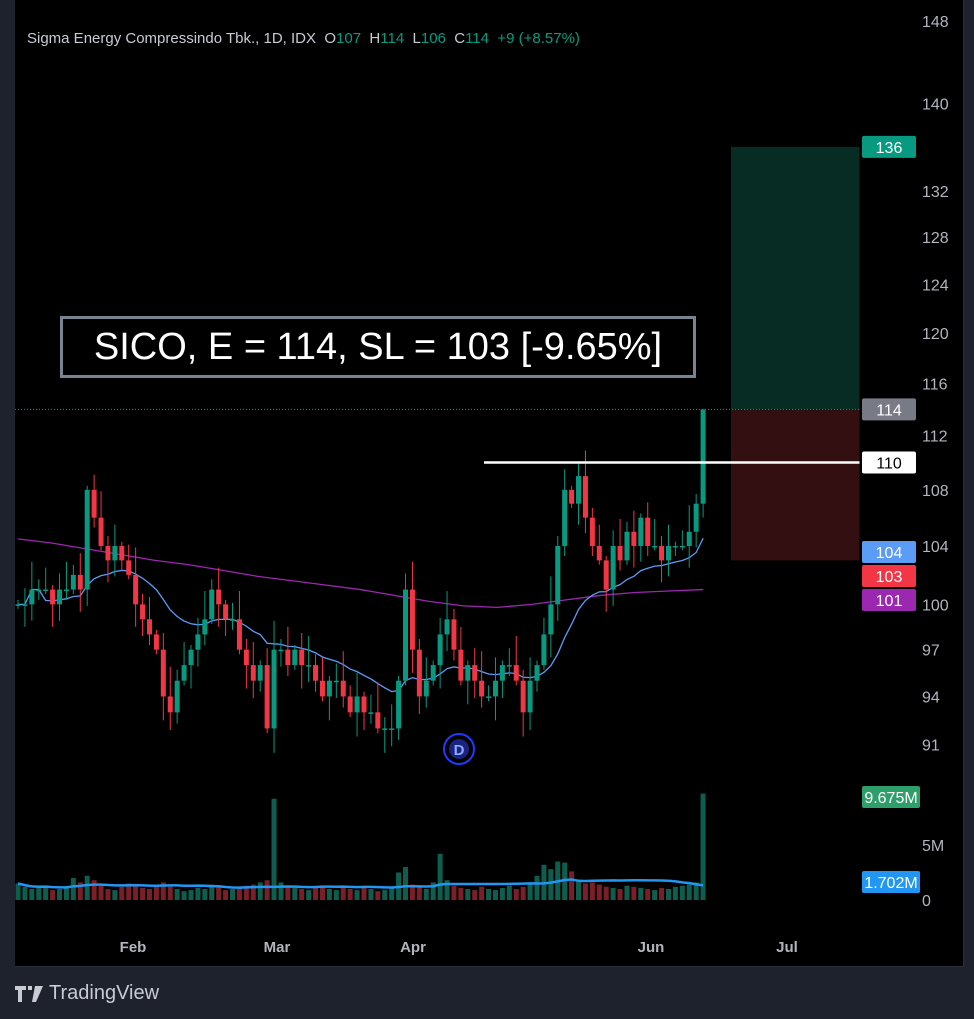 The image size is (974, 1019). Describe the element at coordinates (795, 278) in the screenshot. I see `target-zone` at that location.